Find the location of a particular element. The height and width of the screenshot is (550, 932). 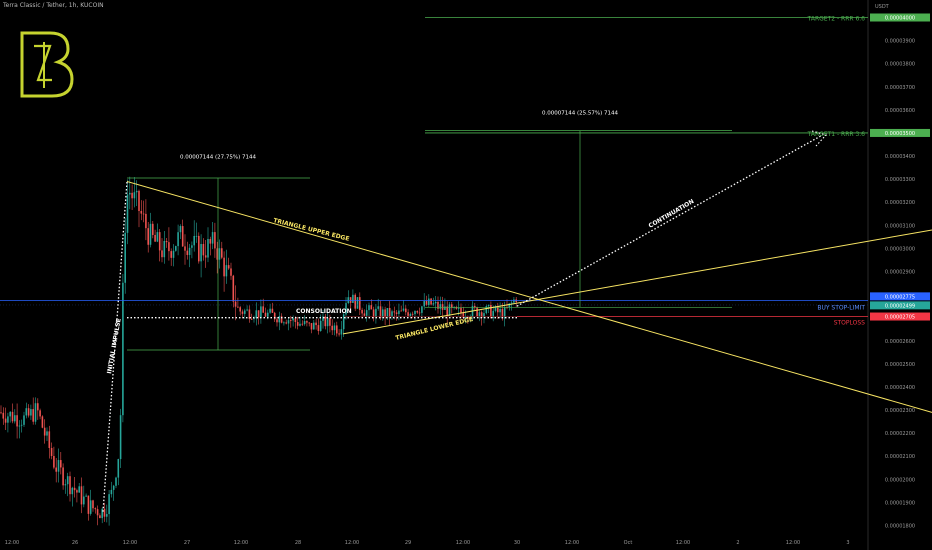

y-tick-label: 0.00002200 is located at coordinates (900, 434).